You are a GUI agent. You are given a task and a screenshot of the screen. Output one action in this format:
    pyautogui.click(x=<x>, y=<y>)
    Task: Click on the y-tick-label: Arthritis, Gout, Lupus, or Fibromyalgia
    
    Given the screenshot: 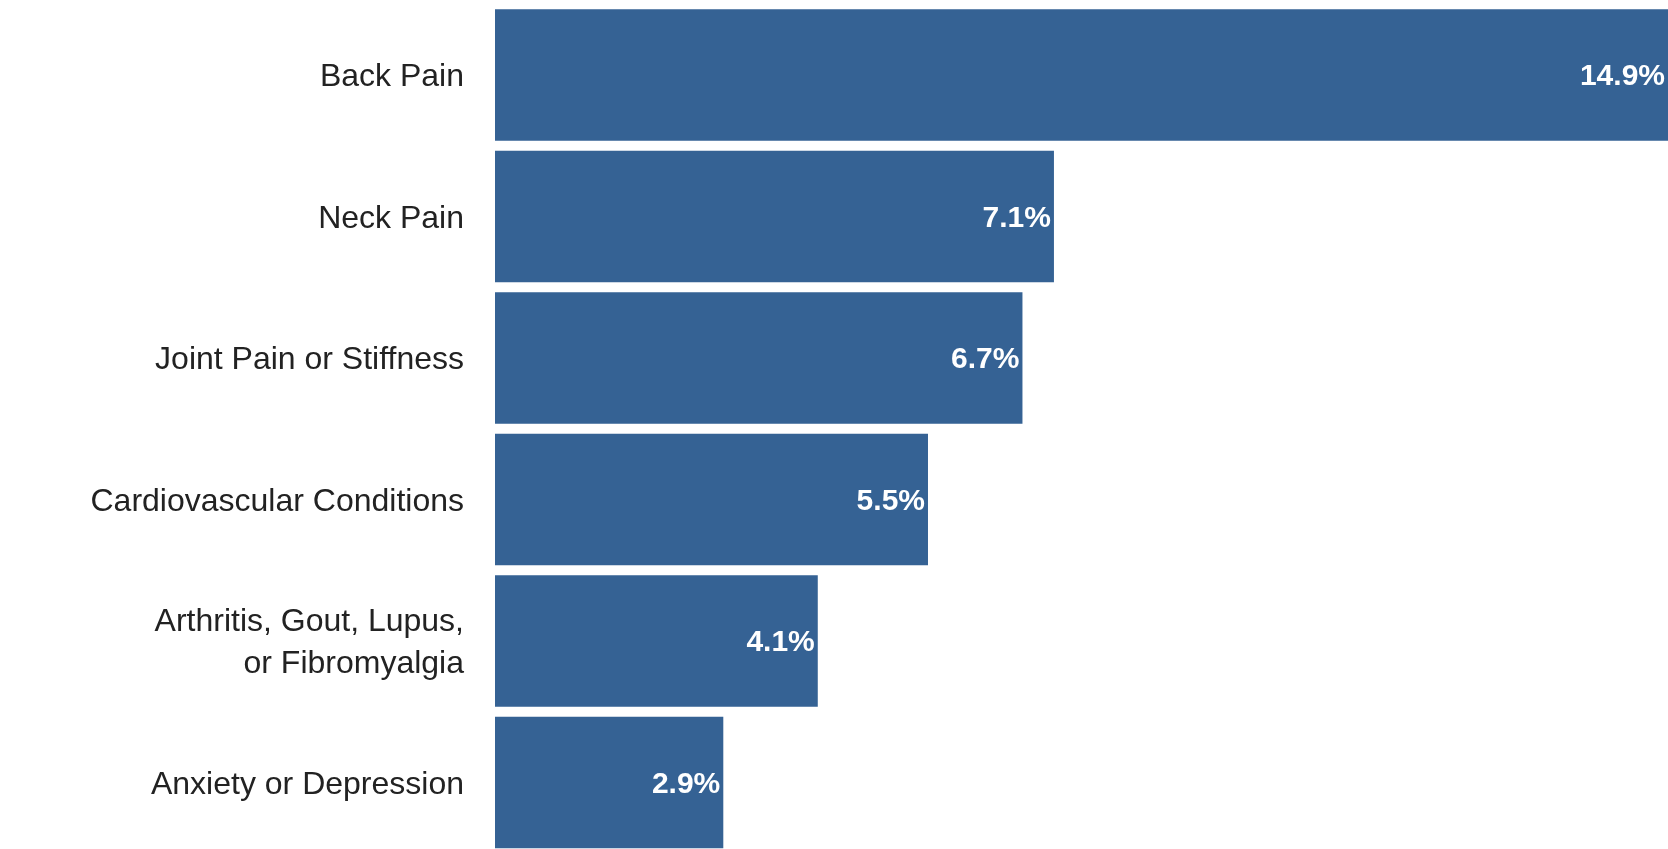 What is the action you would take?
    pyautogui.click(x=309, y=641)
    